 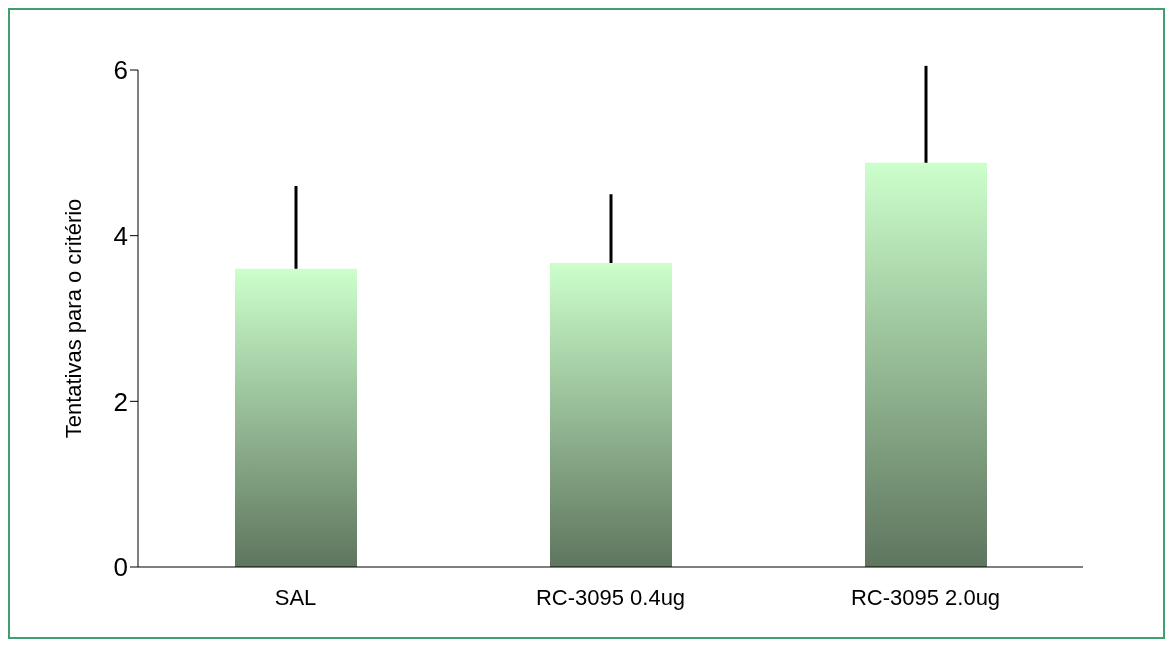 What do you see at coordinates (610, 597) in the screenshot?
I see `x-tick-label: RC-3095 0.4ug` at bounding box center [610, 597].